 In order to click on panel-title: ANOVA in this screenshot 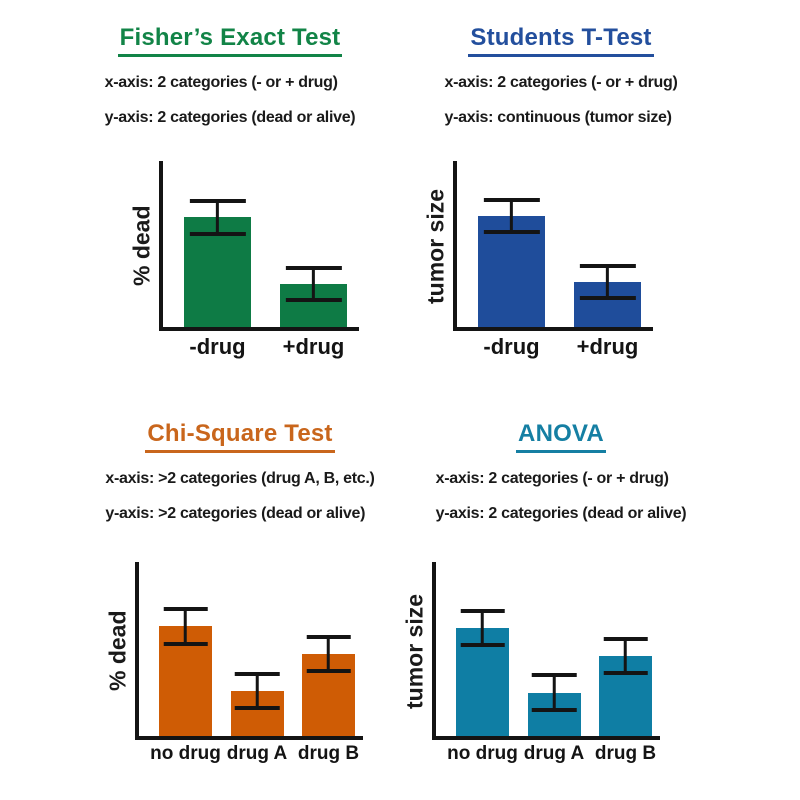, I will do `click(561, 436)`.